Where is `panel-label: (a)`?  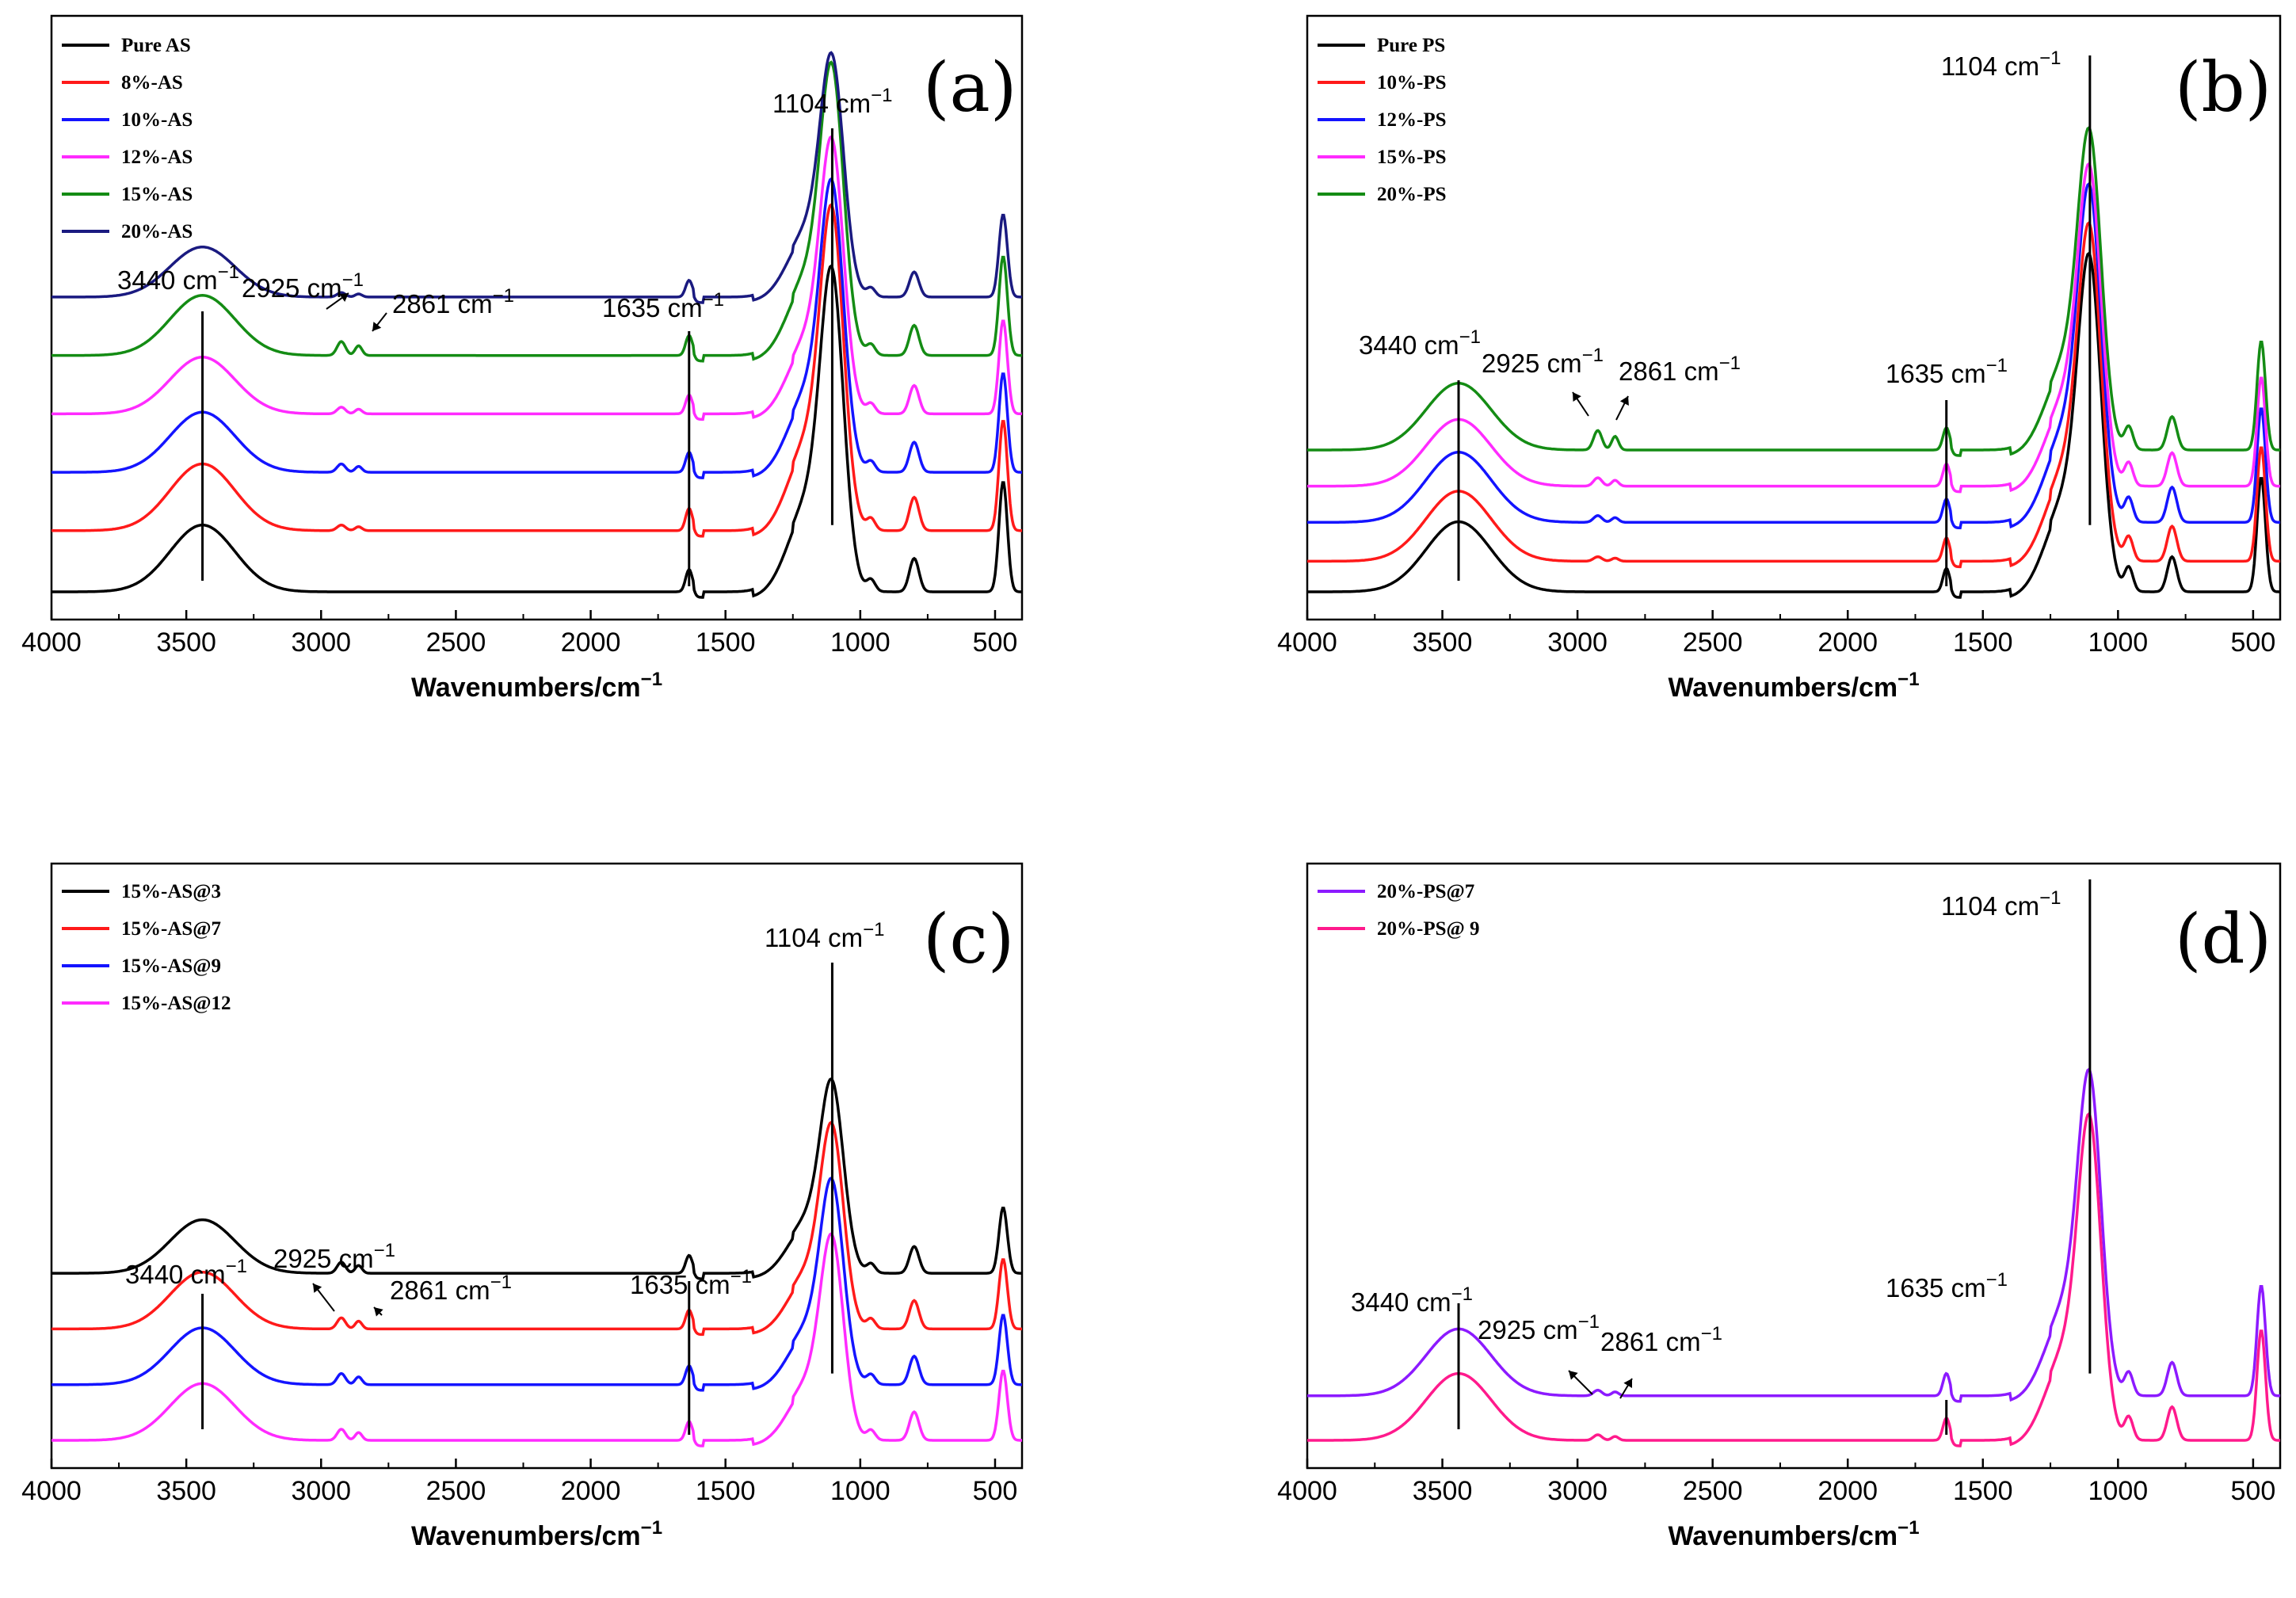
panel-label: (a) is located at coordinates (969, 88).